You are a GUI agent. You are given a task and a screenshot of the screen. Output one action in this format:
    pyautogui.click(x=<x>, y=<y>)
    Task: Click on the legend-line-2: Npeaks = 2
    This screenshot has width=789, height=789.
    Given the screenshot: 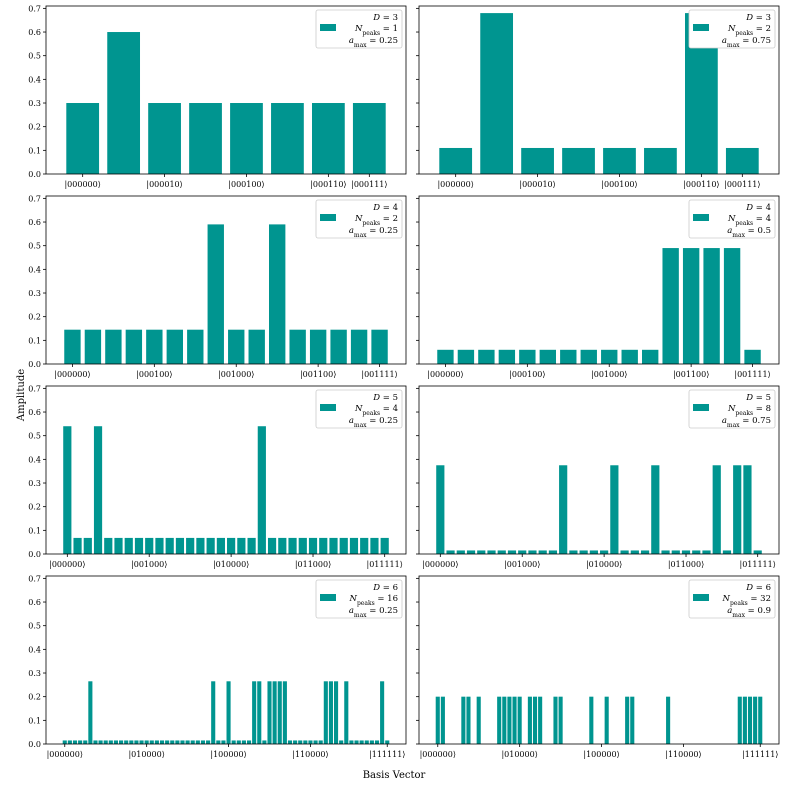 What is the action you would take?
    pyautogui.click(x=749, y=30)
    